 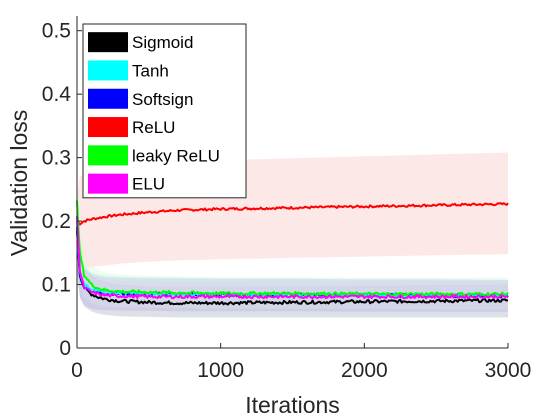 What do you see at coordinates (65, 348) in the screenshot?
I see `y-tick-label: 0` at bounding box center [65, 348].